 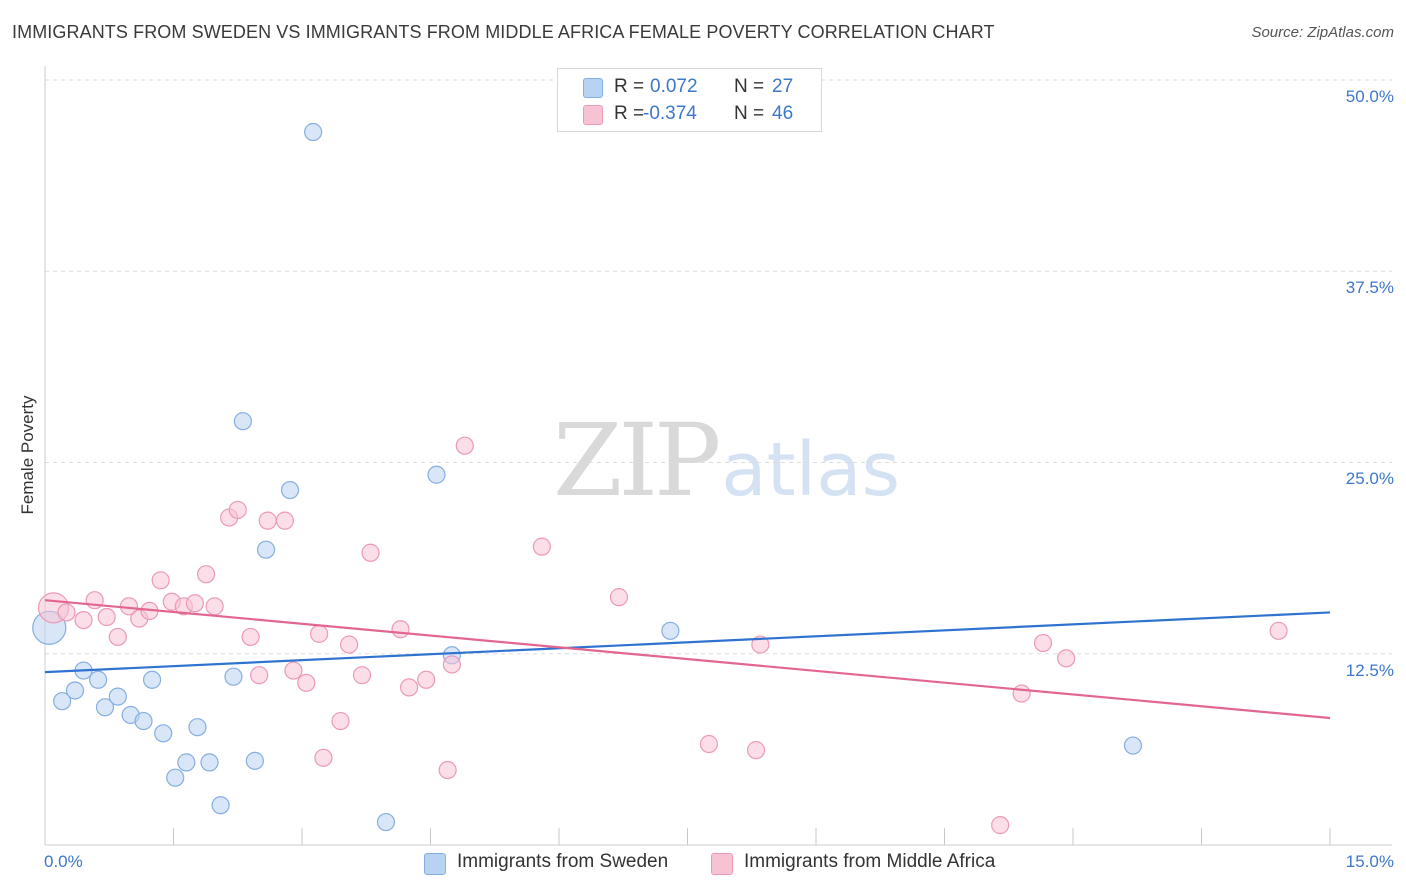 I want to click on legend-n-value-africa: 46, so click(x=783, y=113).